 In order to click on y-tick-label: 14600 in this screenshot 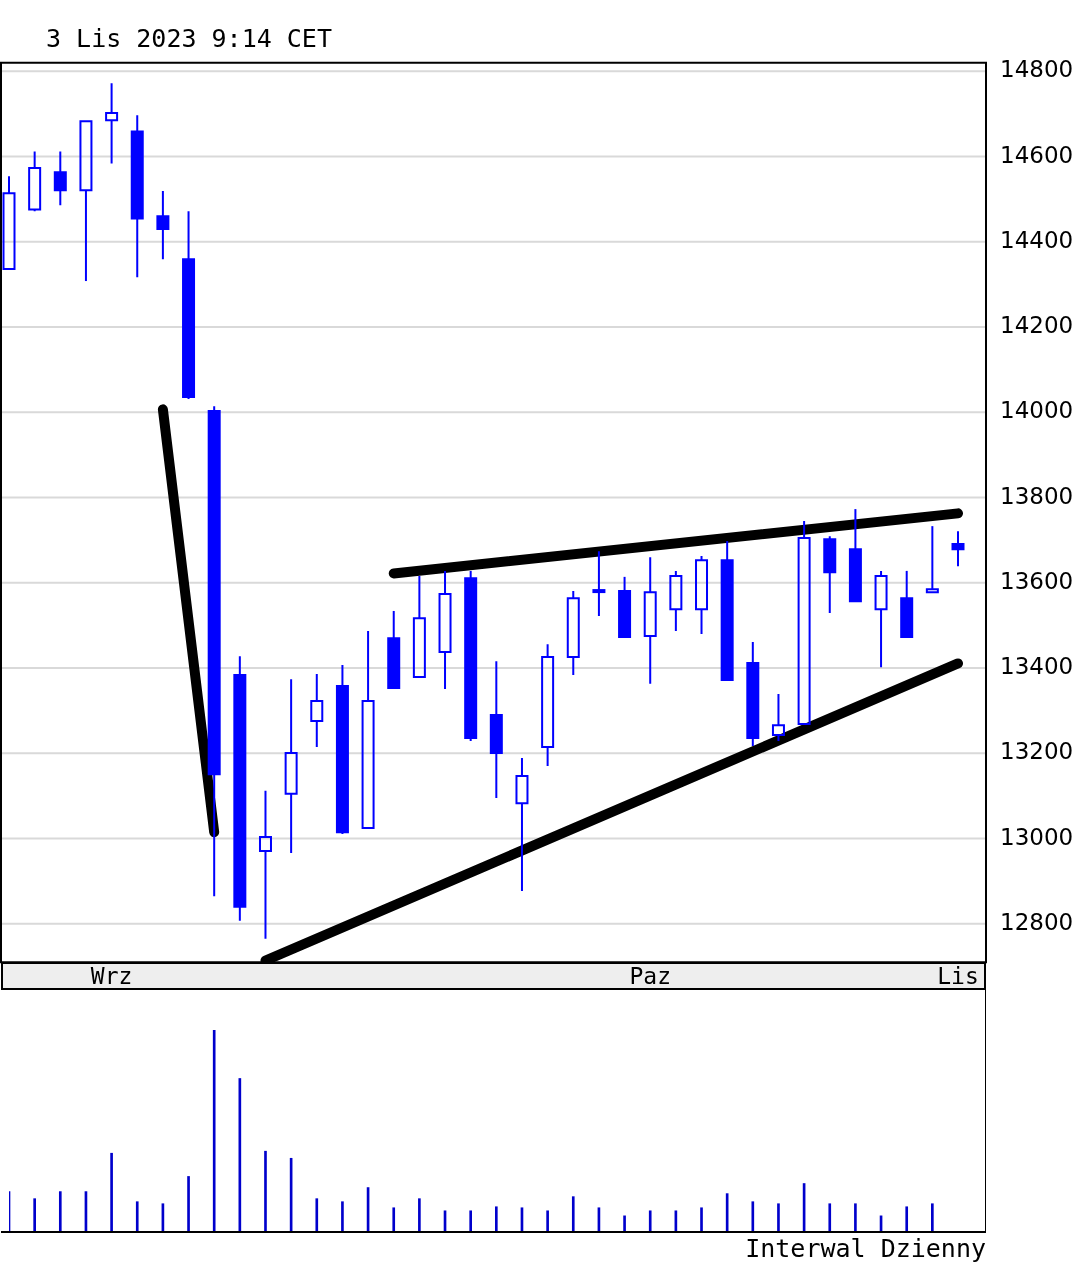, I will do `click(1037, 154)`.